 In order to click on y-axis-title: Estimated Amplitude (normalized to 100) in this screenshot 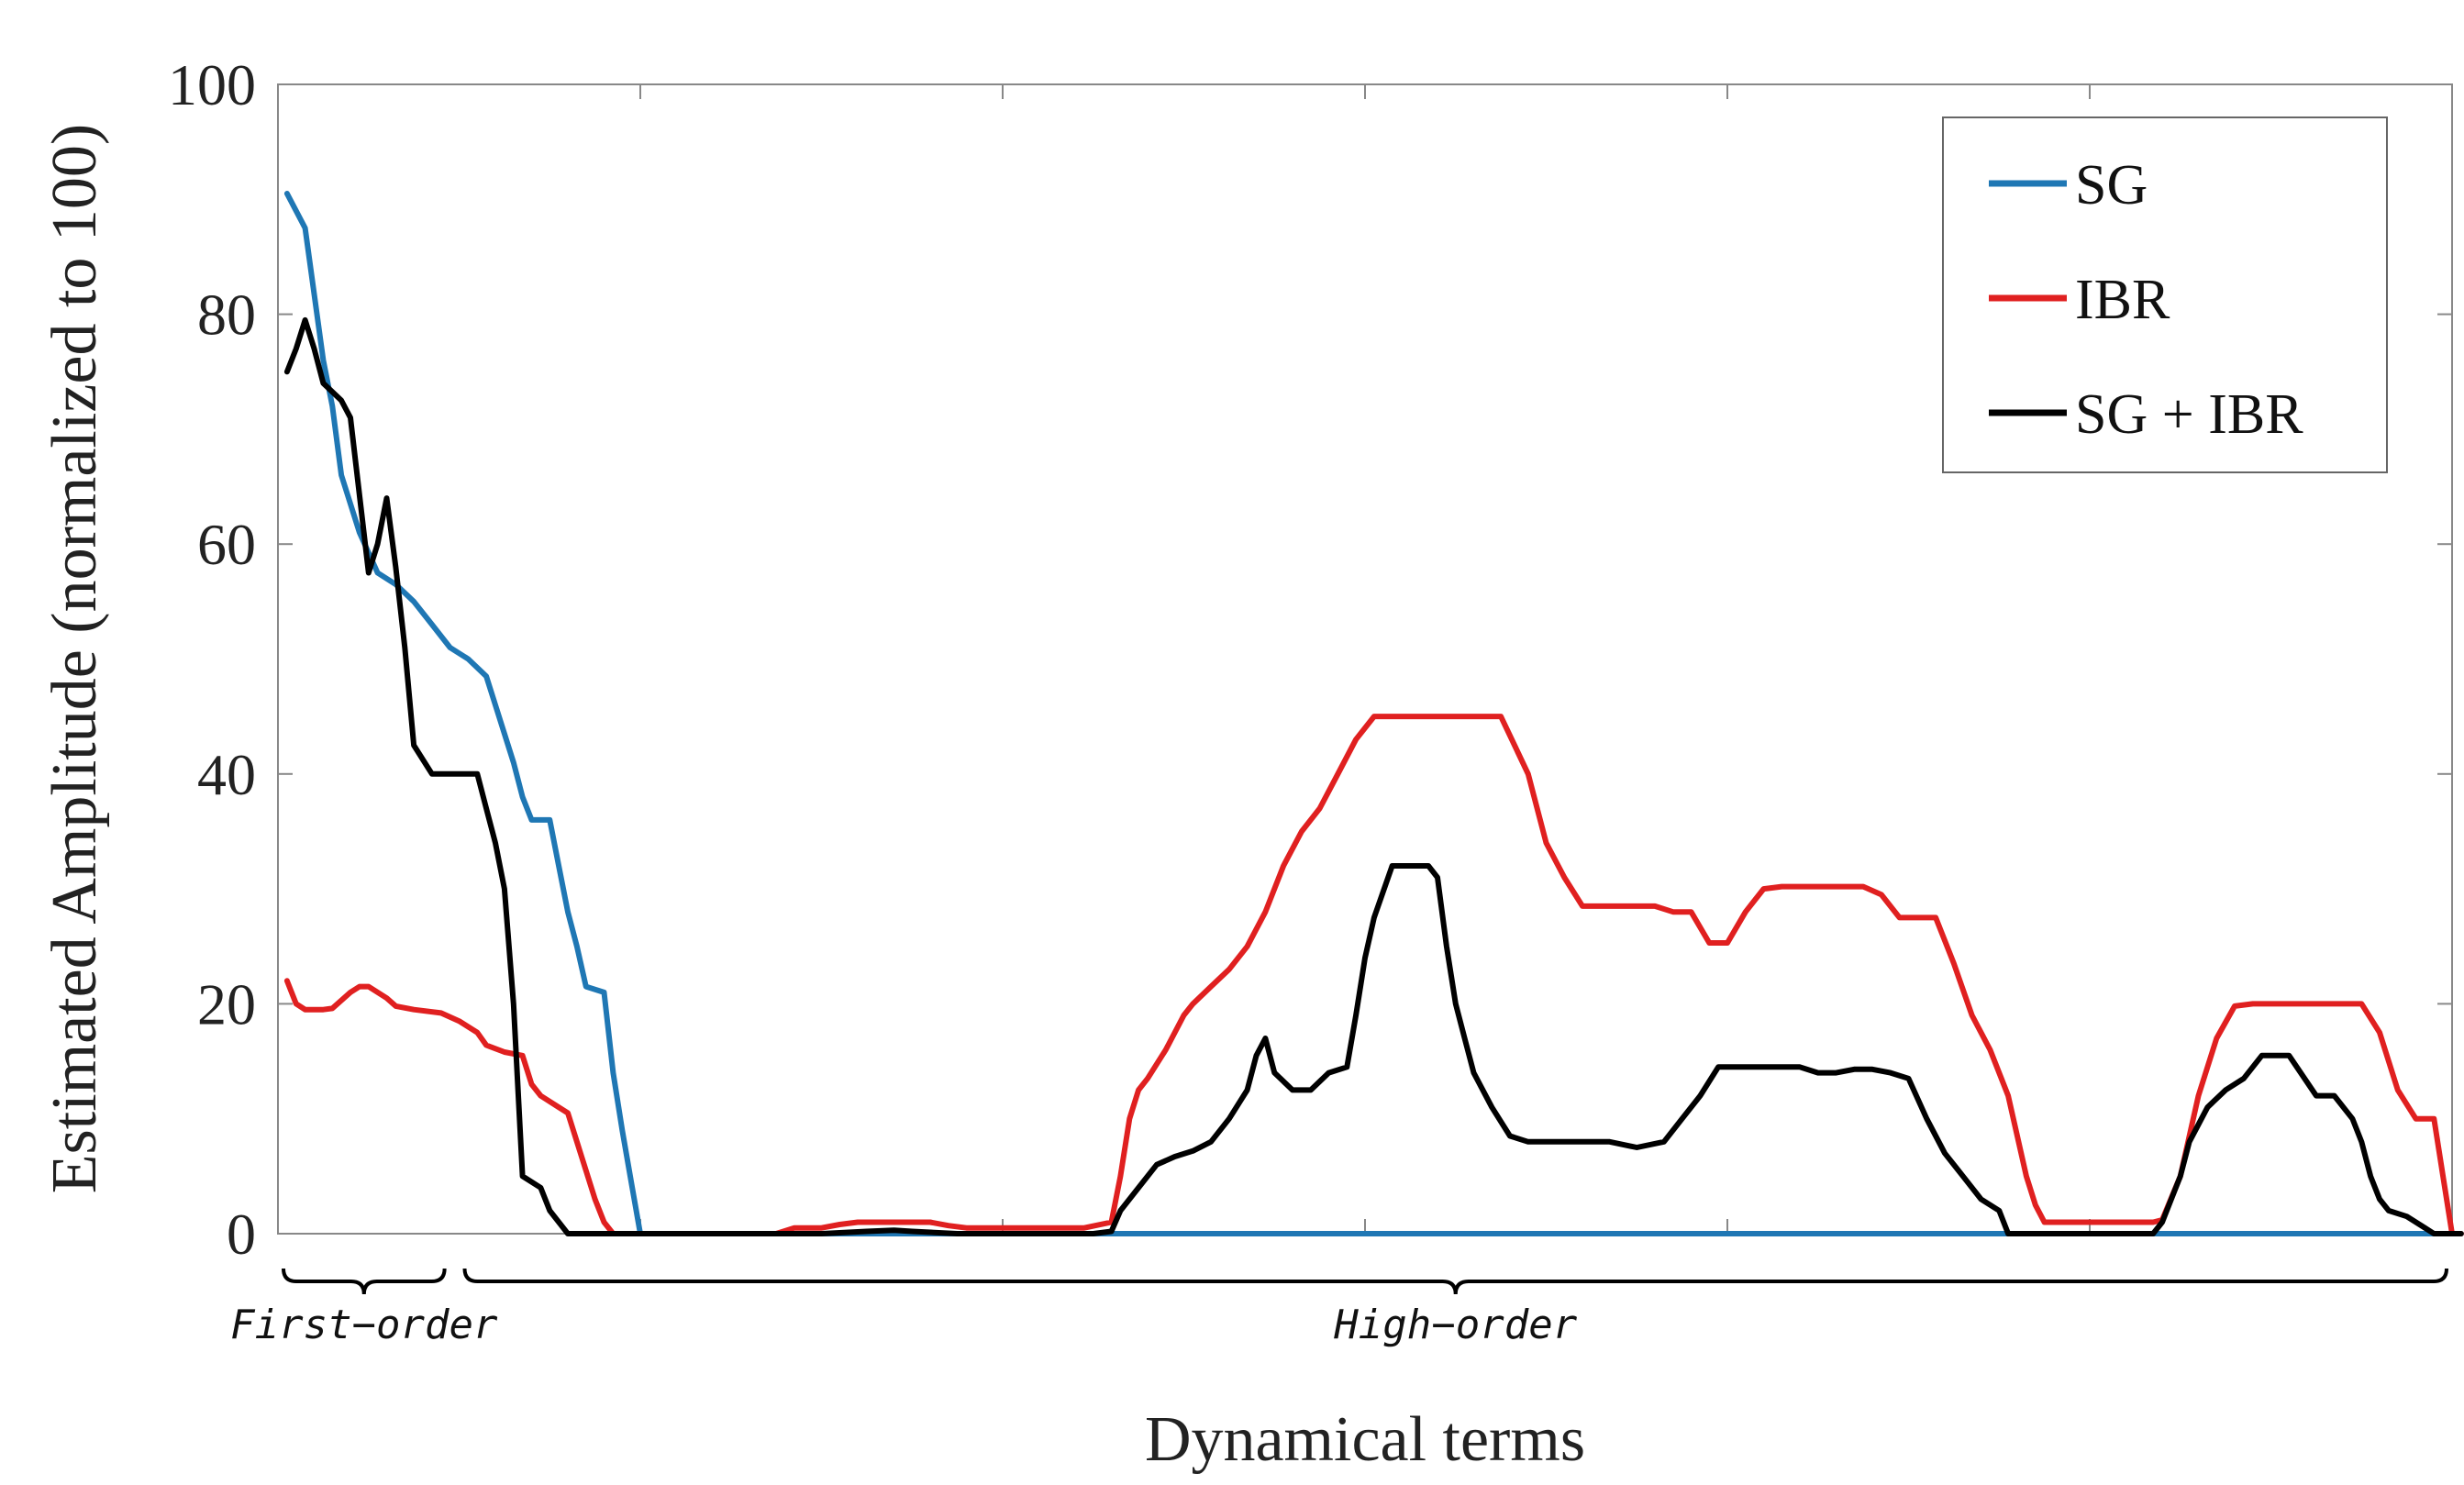, I will do `click(74, 658)`.